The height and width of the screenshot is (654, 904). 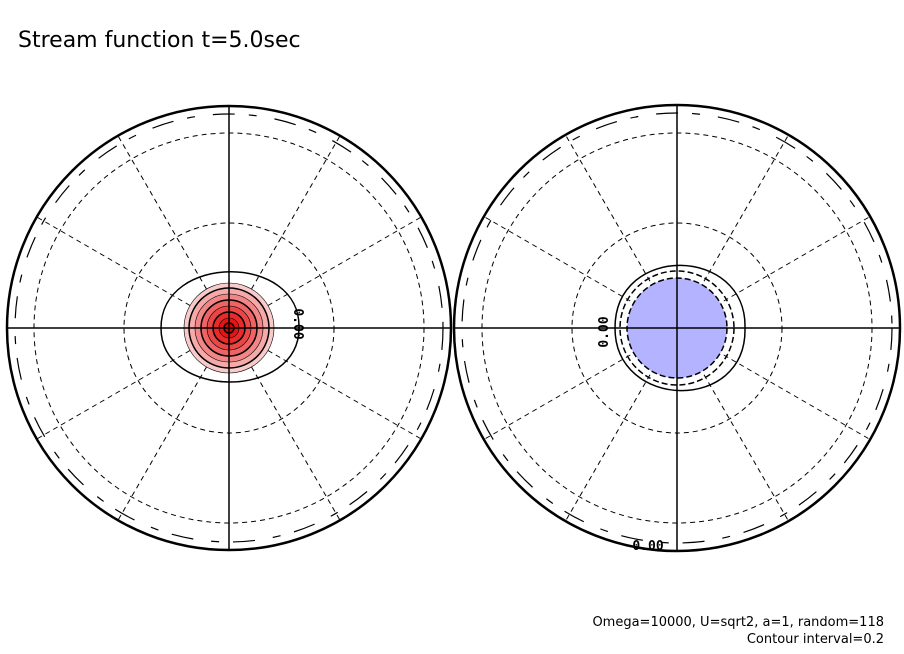 What do you see at coordinates (815, 639) in the screenshot?
I see `footer-line: Contour interval=0.2` at bounding box center [815, 639].